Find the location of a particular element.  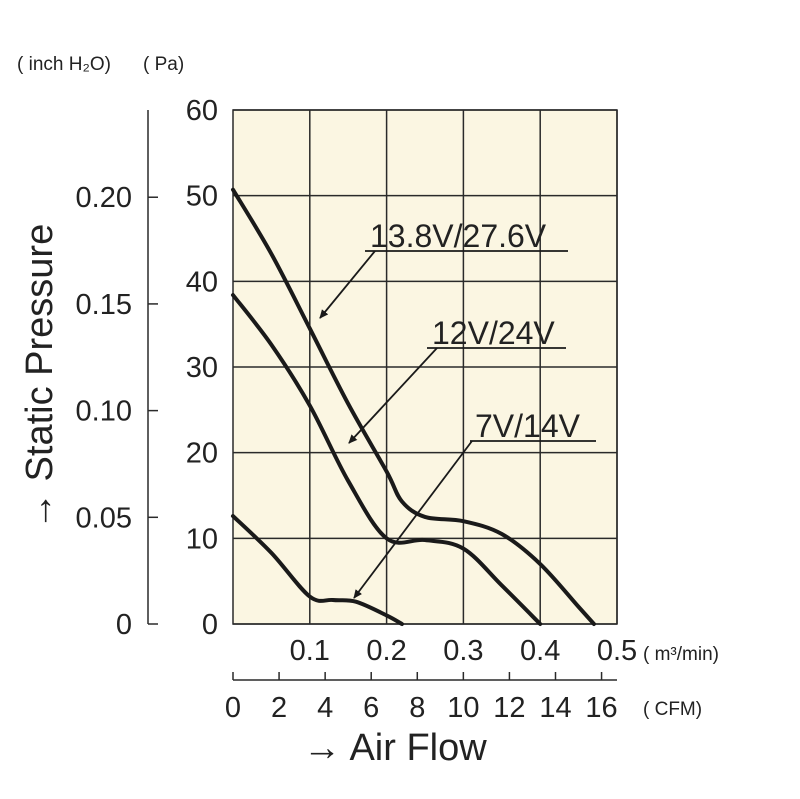

x-axis-title: → Air Flow is located at coordinates (395, 748).